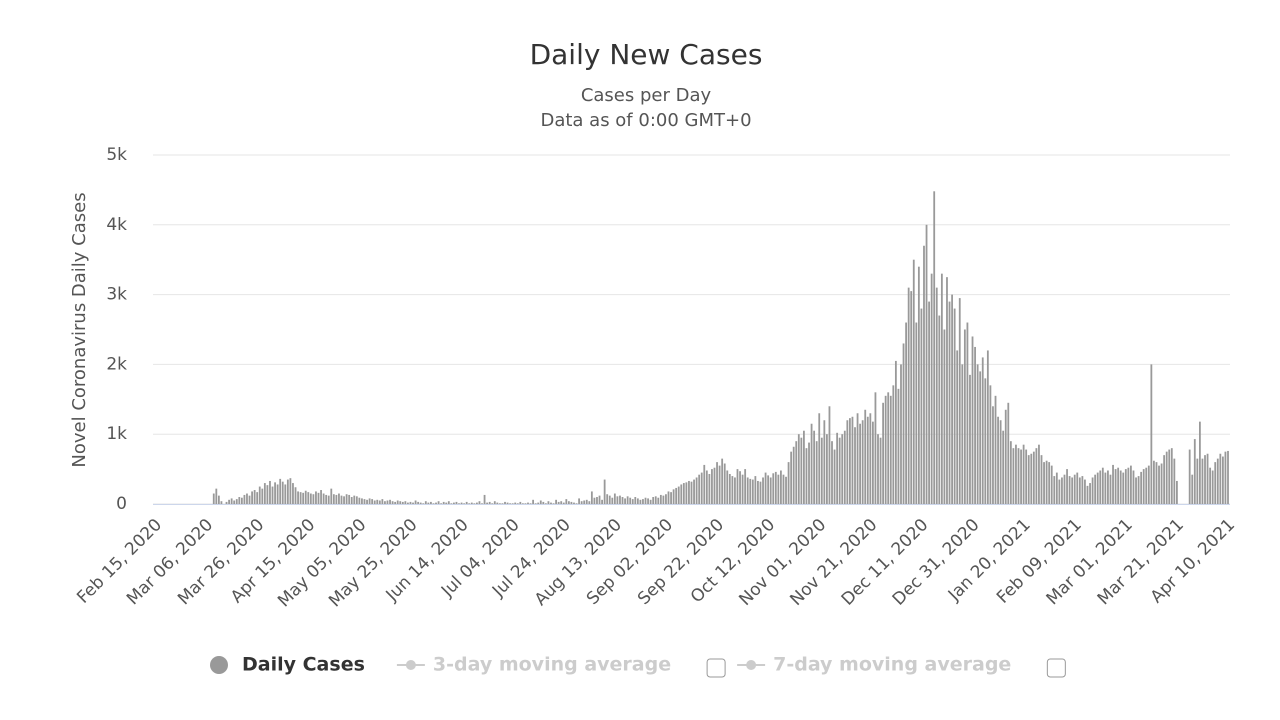  I want to click on legend-label: 7-day moving average, so click(892, 665).